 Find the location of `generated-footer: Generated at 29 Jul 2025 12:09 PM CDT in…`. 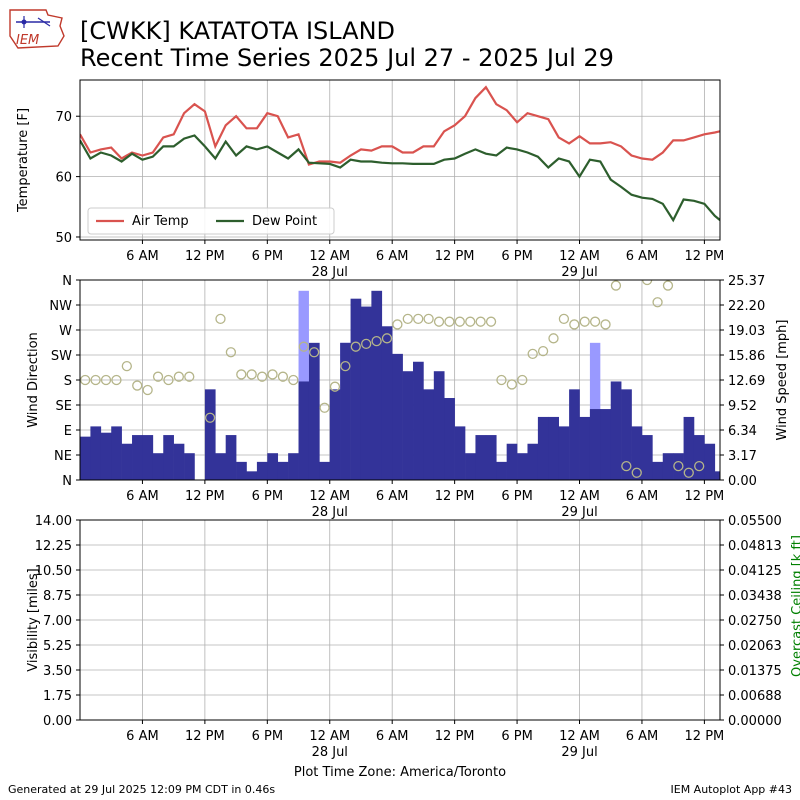

generated-footer: Generated at 29 Jul 2025 12:09 PM CDT in… is located at coordinates (142, 789).